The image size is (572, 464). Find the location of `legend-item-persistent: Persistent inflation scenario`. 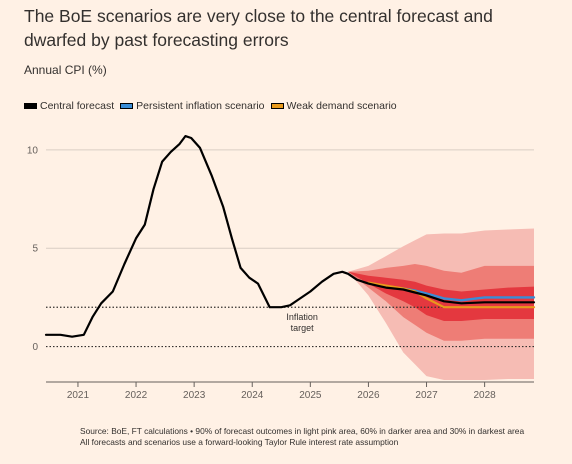

legend-item-persistent: Persistent inflation scenario is located at coordinates (192, 106).